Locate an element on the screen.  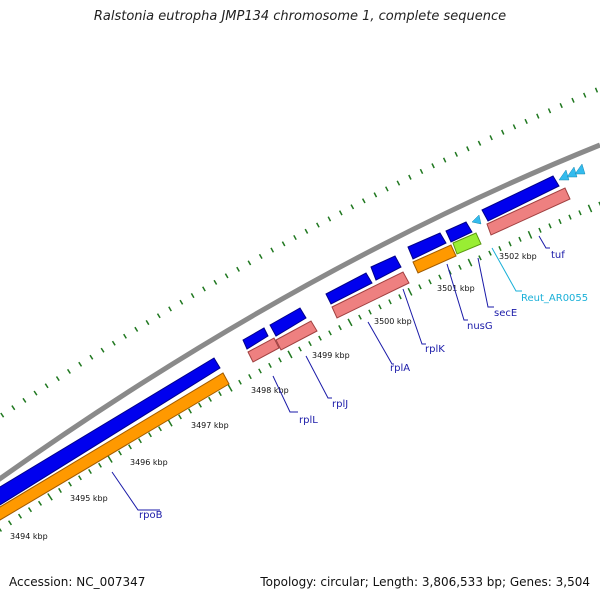
gene-label-rplJ: rplJ is located at coordinates (340, 404).